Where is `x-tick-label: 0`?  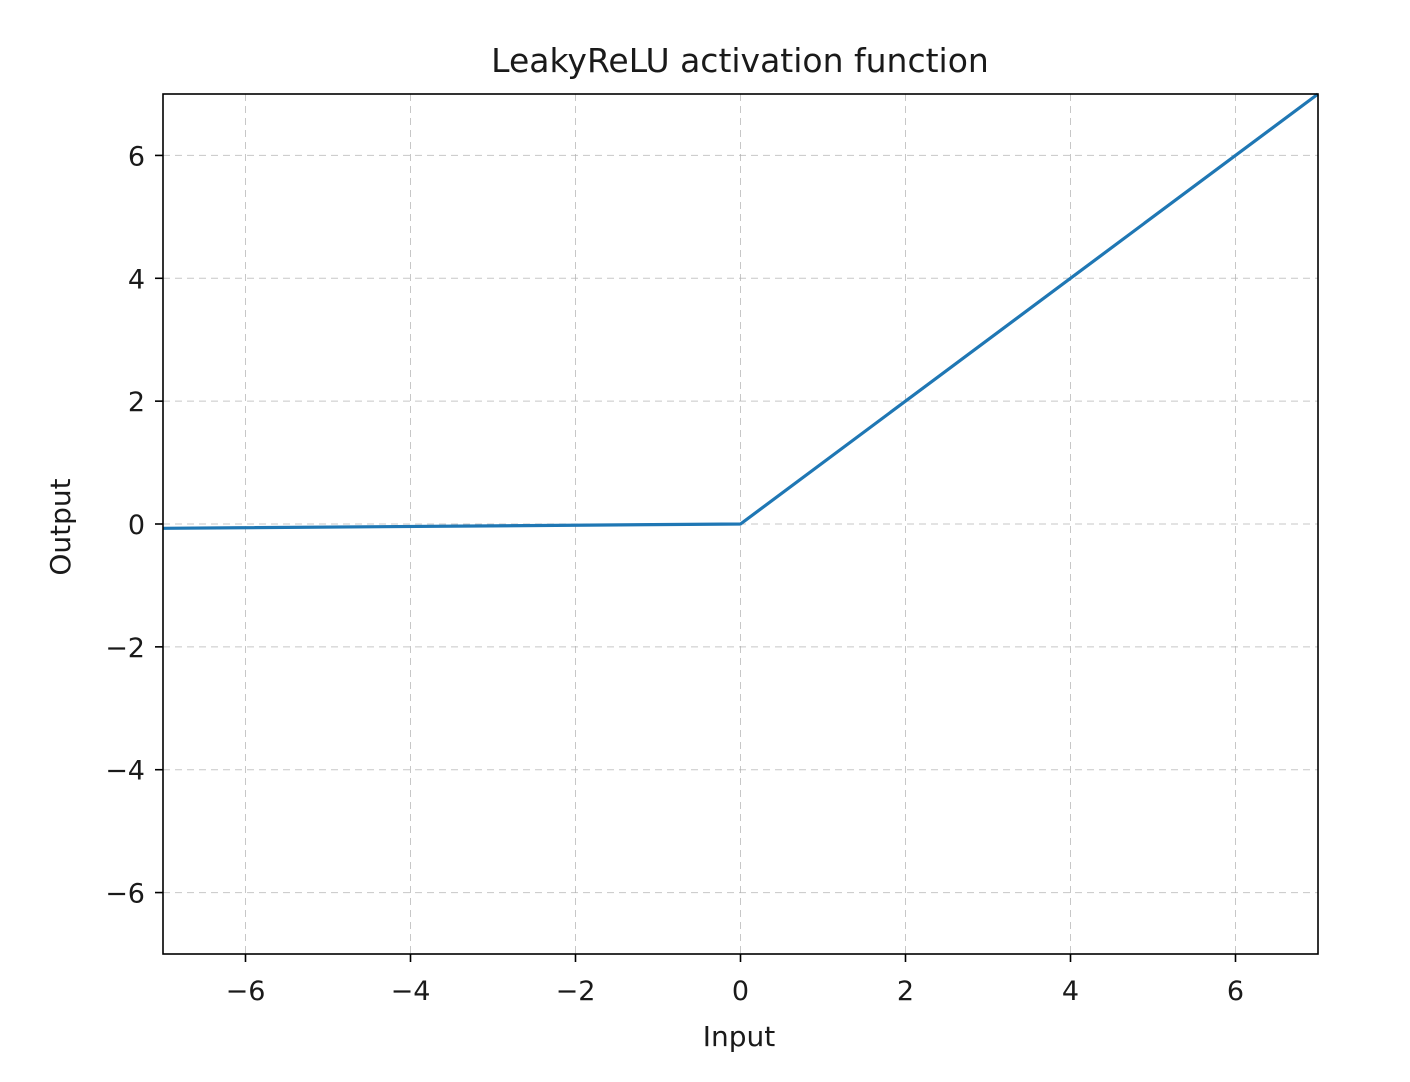 x-tick-label: 0 is located at coordinates (740, 991).